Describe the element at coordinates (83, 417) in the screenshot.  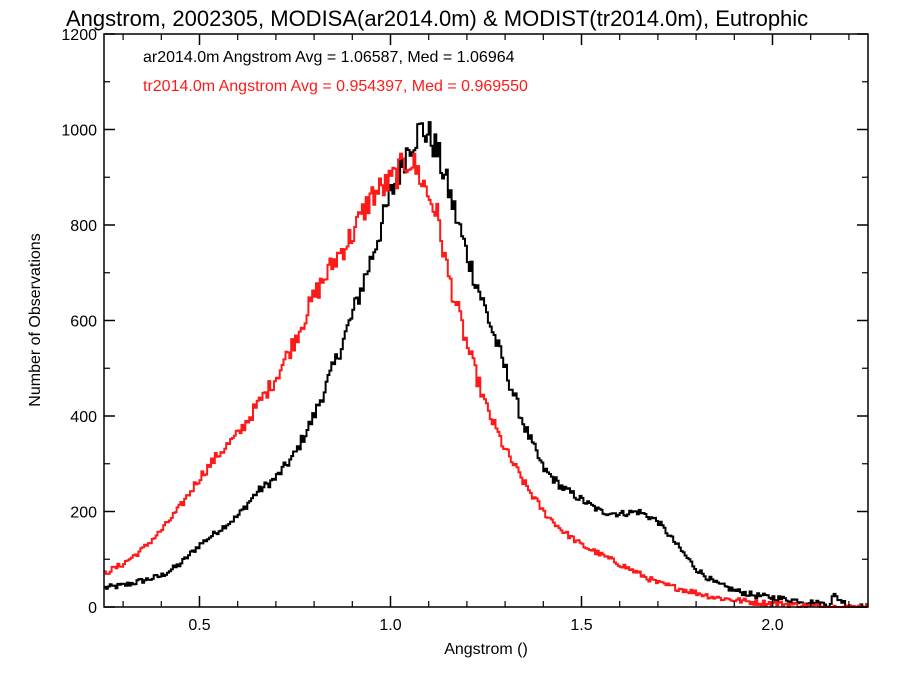
I see `y-tick-label: 400` at that location.